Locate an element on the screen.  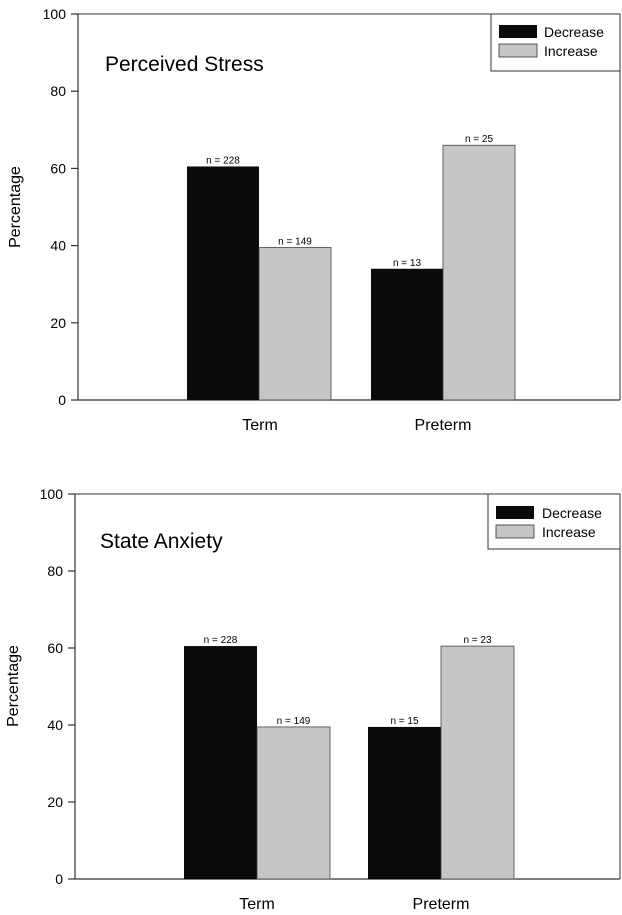
chart-title: Perceived Stress is located at coordinates (184, 64).